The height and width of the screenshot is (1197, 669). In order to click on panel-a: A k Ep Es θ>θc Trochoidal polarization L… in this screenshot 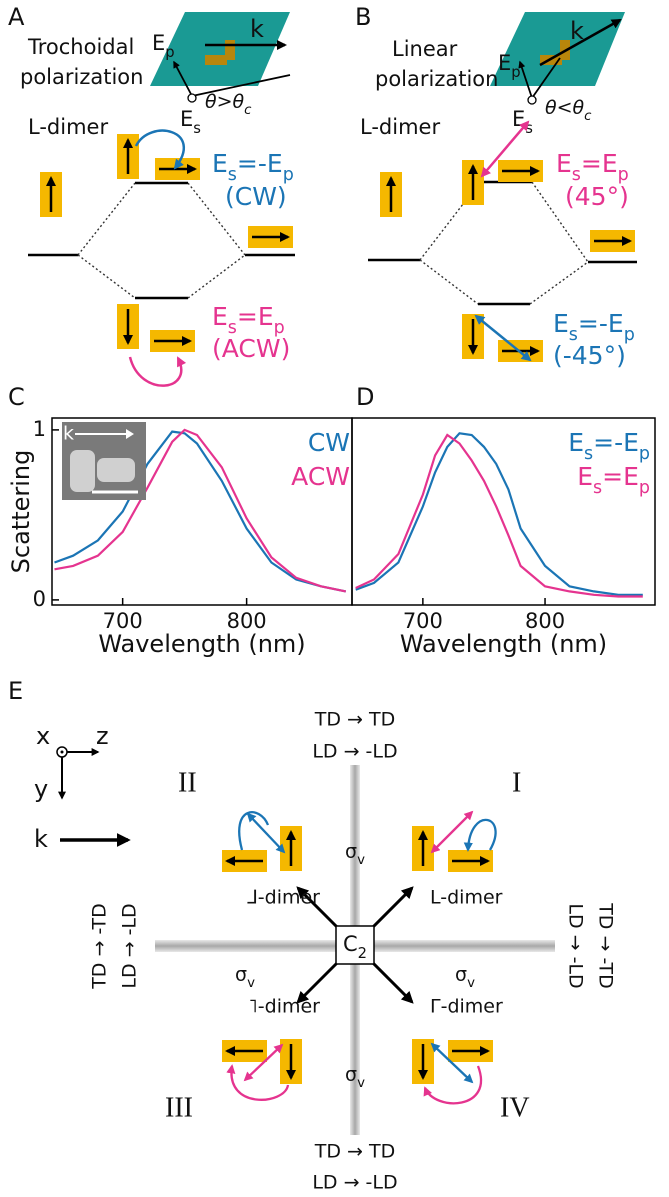, I will do `click(151, 195)`.